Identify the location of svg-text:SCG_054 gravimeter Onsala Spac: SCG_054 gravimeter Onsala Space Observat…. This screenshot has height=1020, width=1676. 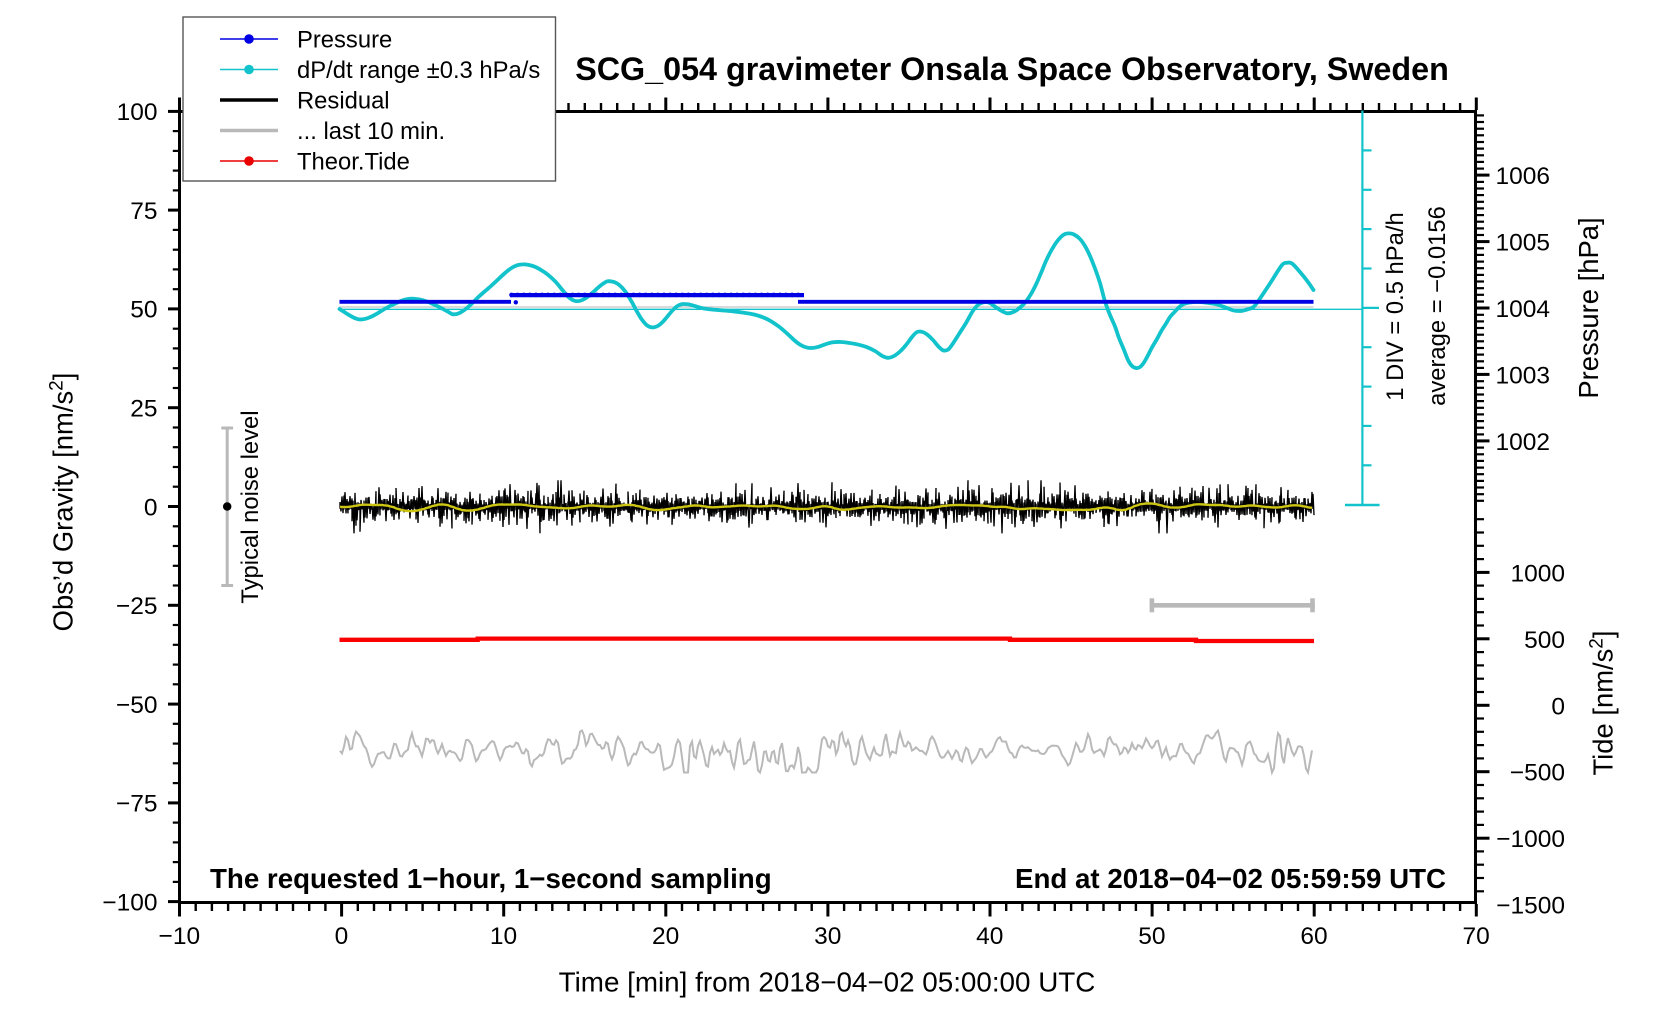
(1012, 69).